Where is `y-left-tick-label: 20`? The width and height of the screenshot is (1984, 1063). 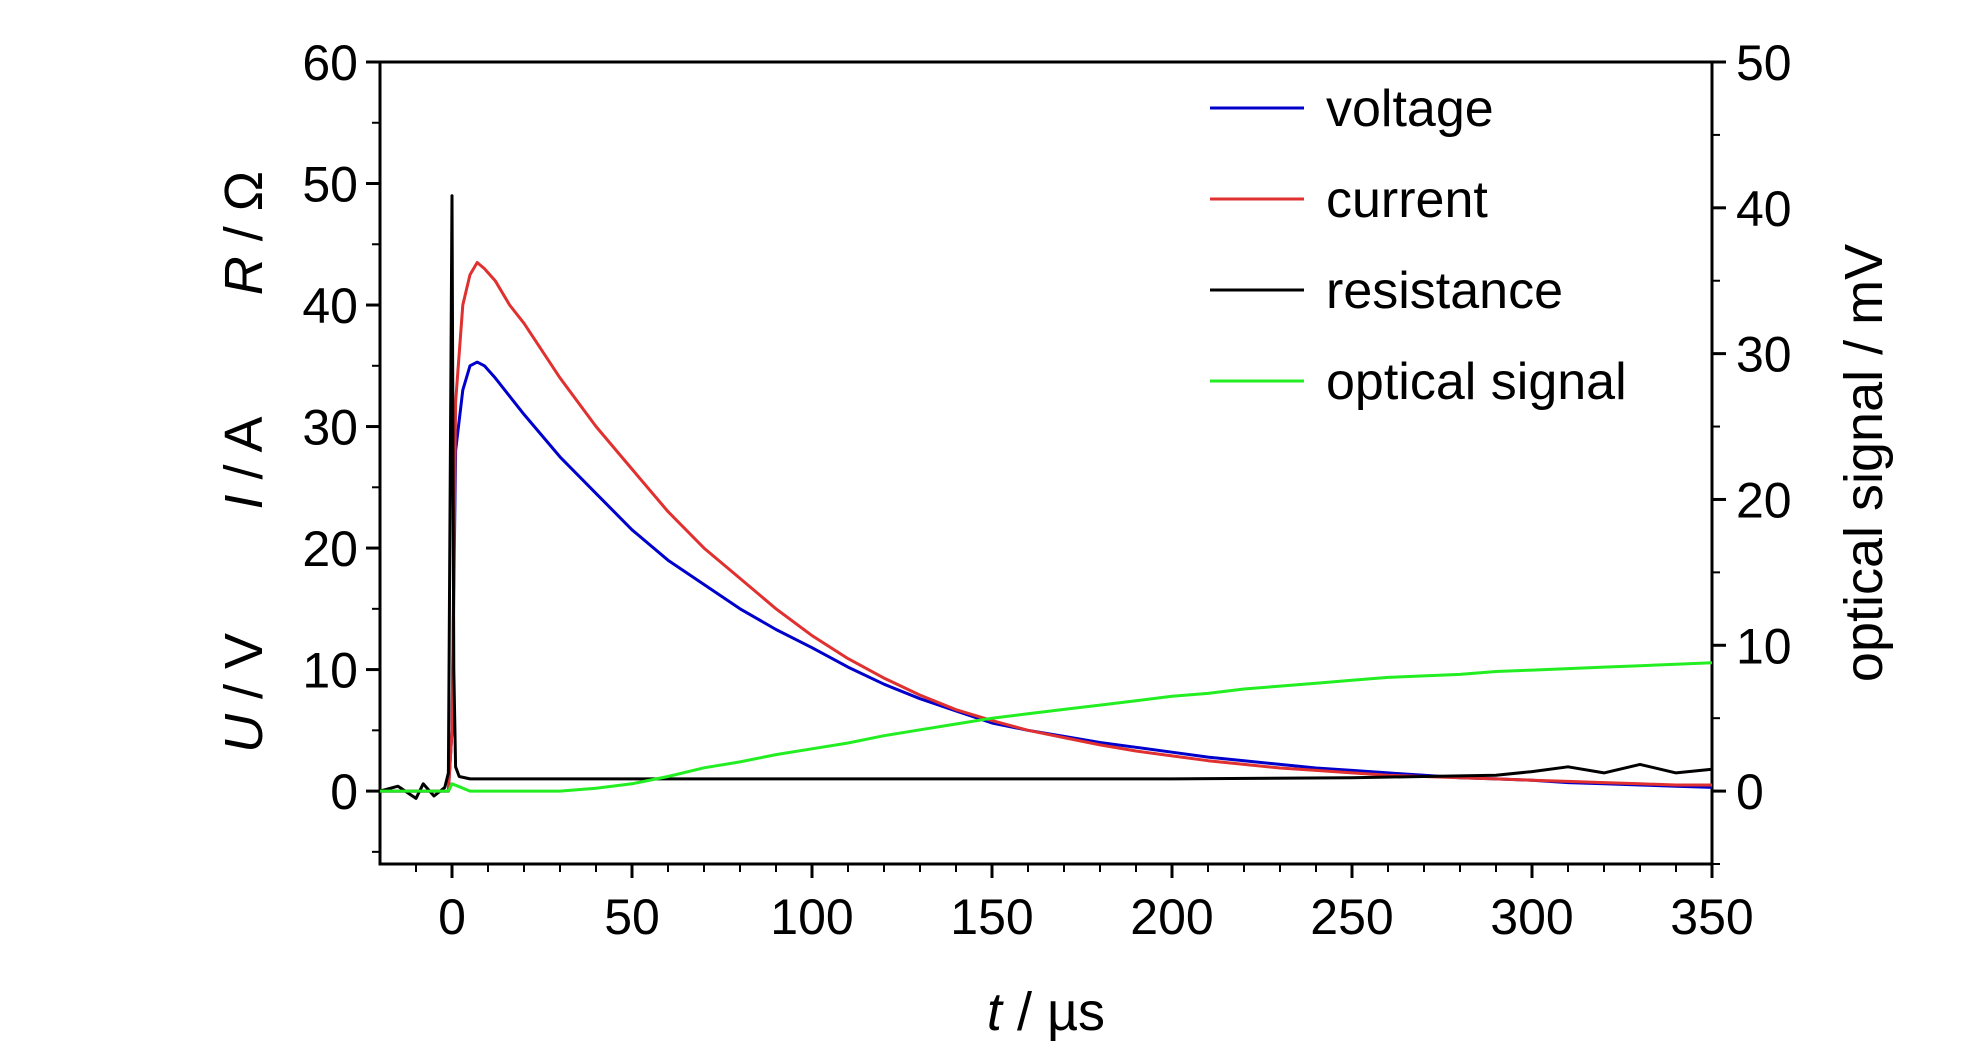
y-left-tick-label: 20 is located at coordinates (330, 549).